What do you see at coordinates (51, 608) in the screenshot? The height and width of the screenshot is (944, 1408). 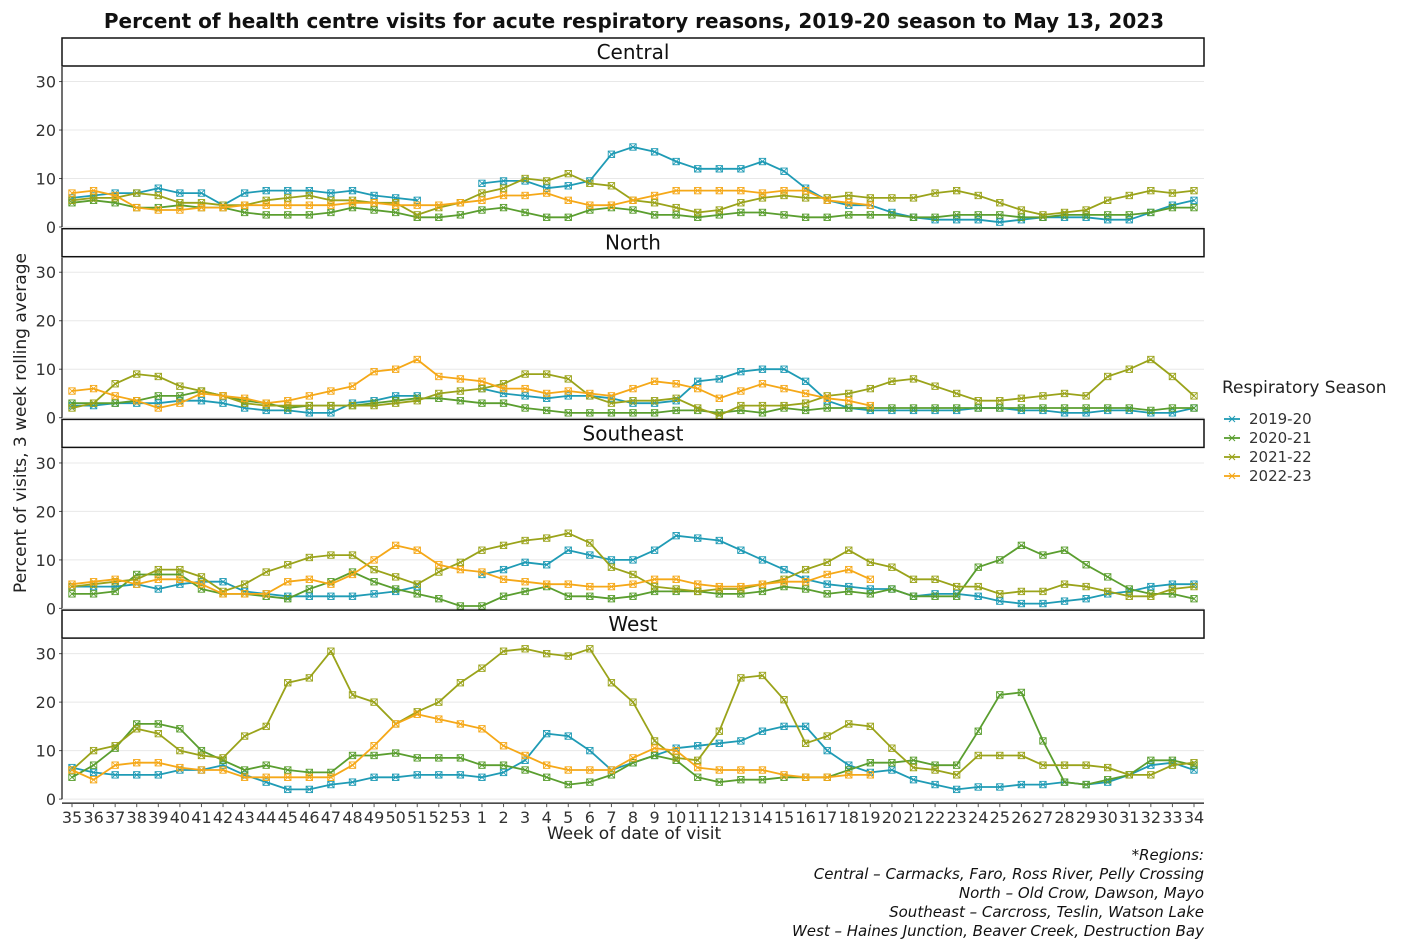 I see `y-tick-label: 0` at bounding box center [51, 608].